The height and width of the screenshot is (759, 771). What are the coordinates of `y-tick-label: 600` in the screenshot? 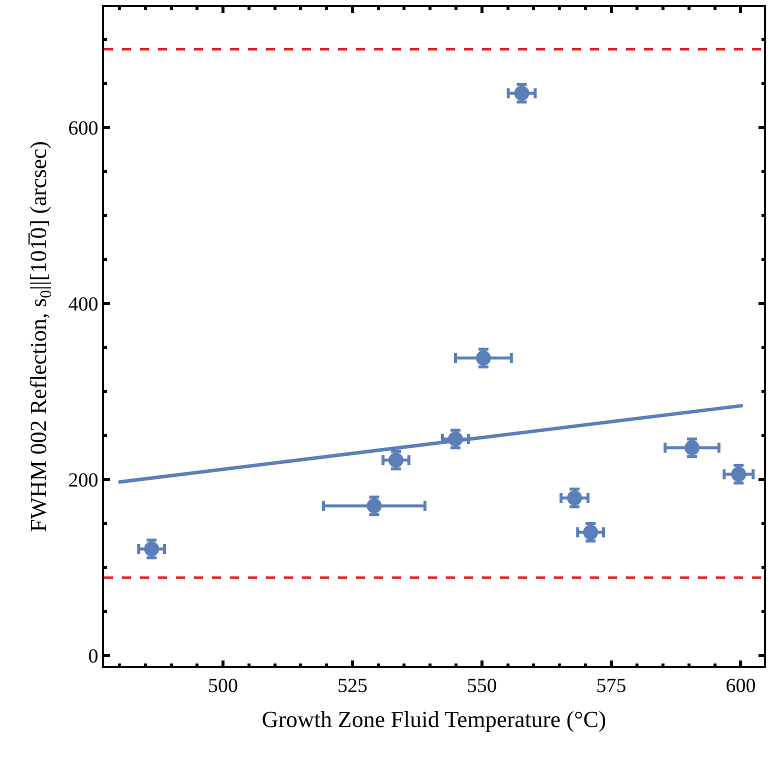 It's located at (83, 129).